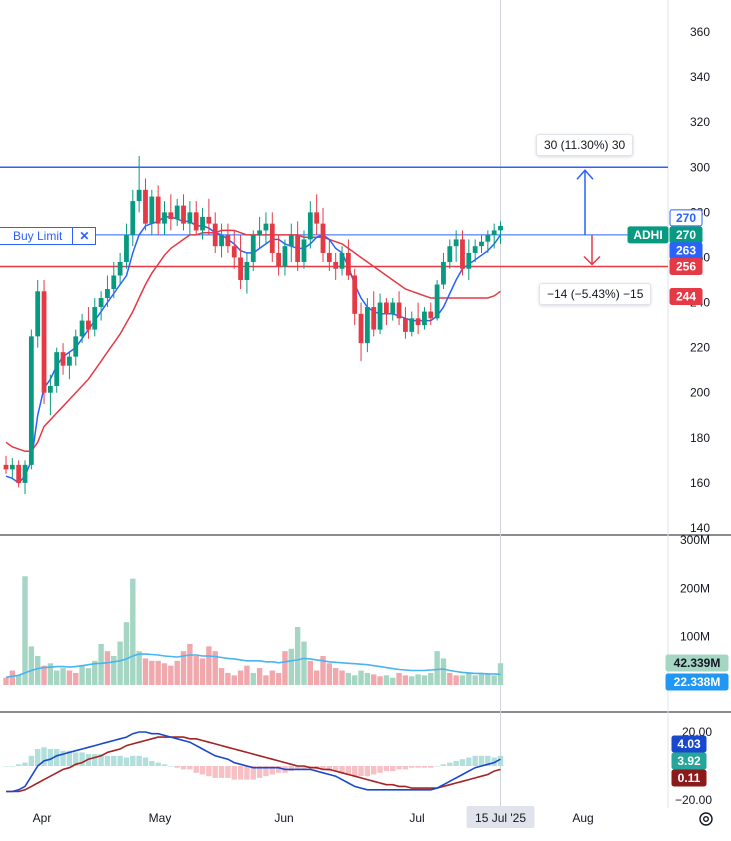 The image size is (731, 841). I want to click on price-badge-text: 256, so click(686, 266).